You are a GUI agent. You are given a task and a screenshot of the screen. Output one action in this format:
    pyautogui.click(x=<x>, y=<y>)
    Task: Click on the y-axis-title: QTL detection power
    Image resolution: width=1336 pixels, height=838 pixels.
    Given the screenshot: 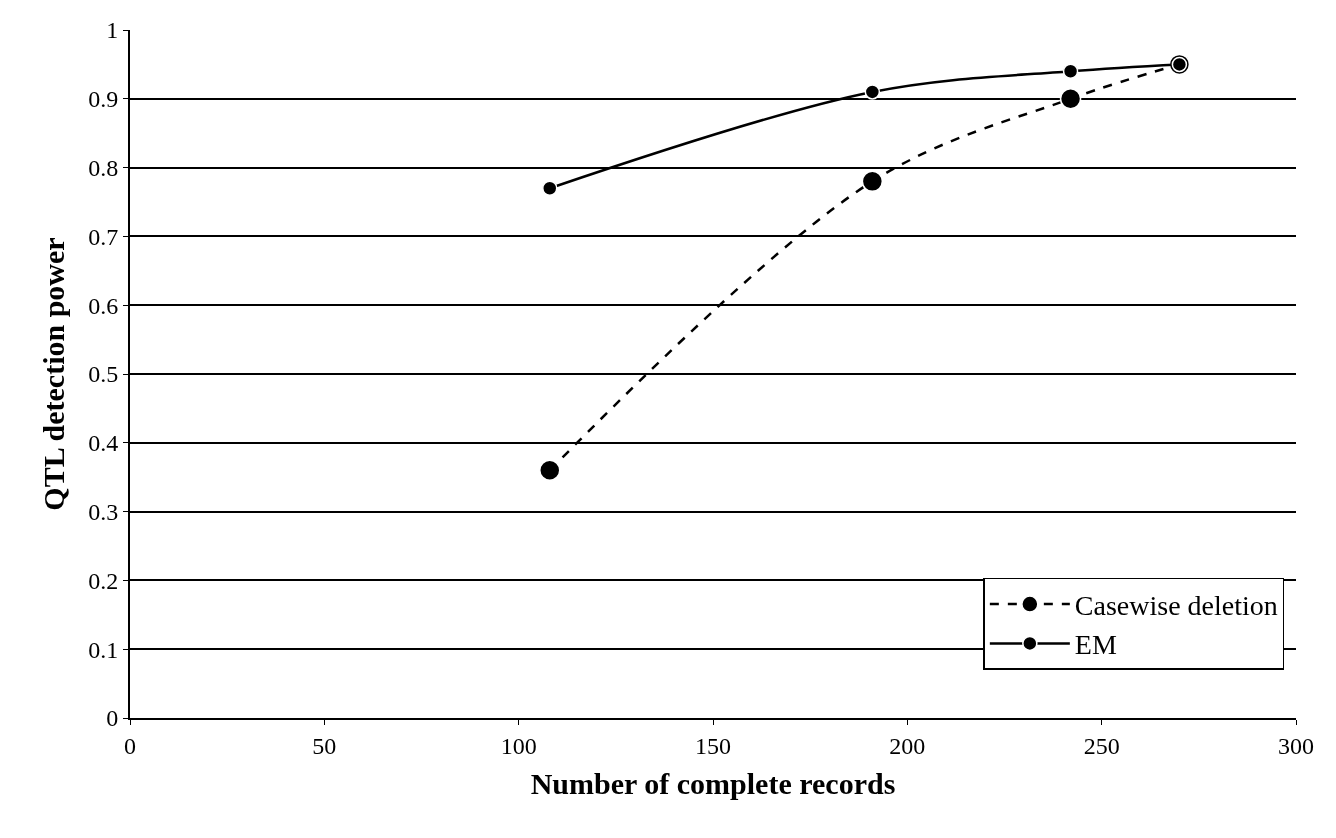 What is the action you would take?
    pyautogui.click(x=53, y=374)
    